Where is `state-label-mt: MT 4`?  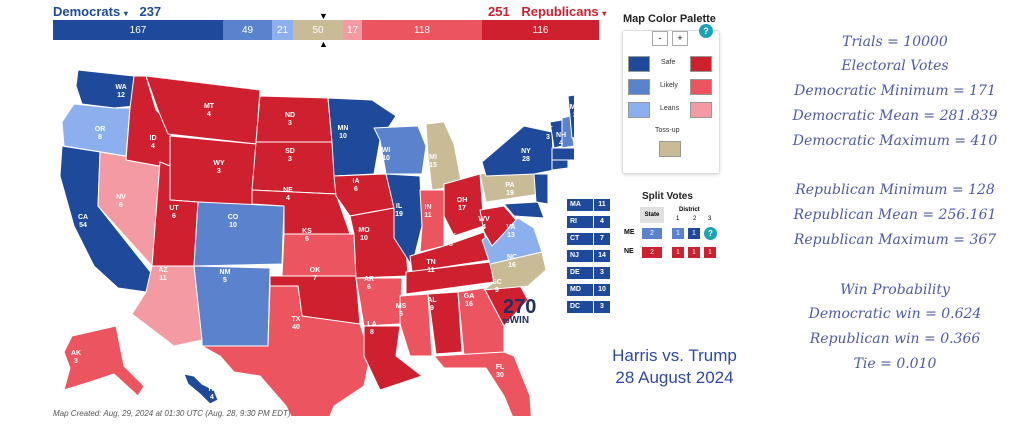 state-label-mt: MT 4 is located at coordinates (209, 110).